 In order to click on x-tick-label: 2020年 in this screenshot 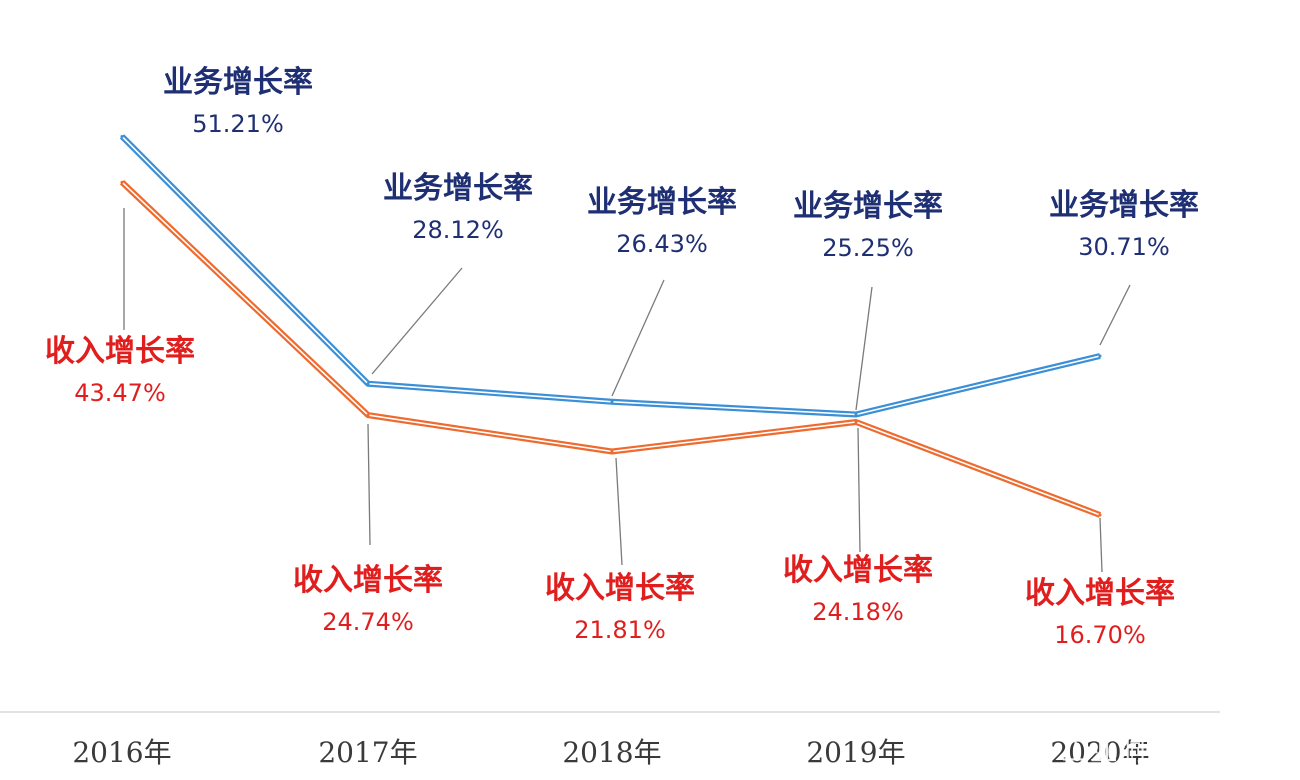, I will do `click(1099, 752)`.